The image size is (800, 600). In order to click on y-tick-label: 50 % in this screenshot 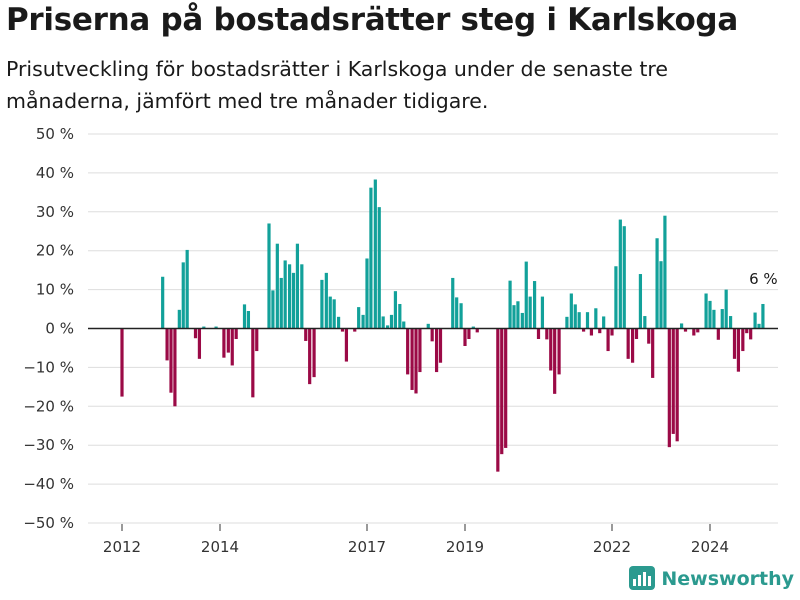, I will do `click(55, 134)`.